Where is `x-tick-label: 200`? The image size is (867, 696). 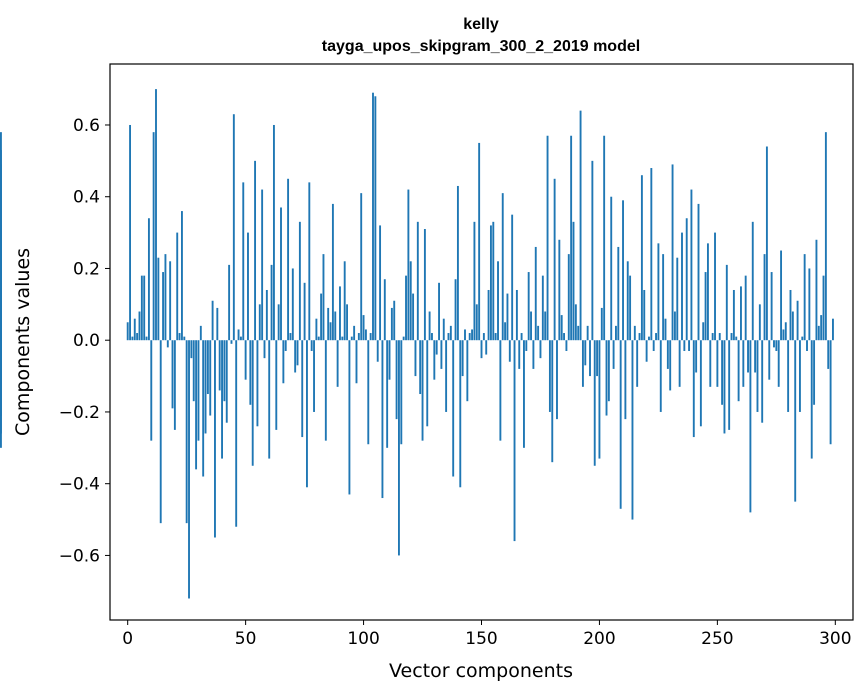
x-tick-label: 200 is located at coordinates (599, 639).